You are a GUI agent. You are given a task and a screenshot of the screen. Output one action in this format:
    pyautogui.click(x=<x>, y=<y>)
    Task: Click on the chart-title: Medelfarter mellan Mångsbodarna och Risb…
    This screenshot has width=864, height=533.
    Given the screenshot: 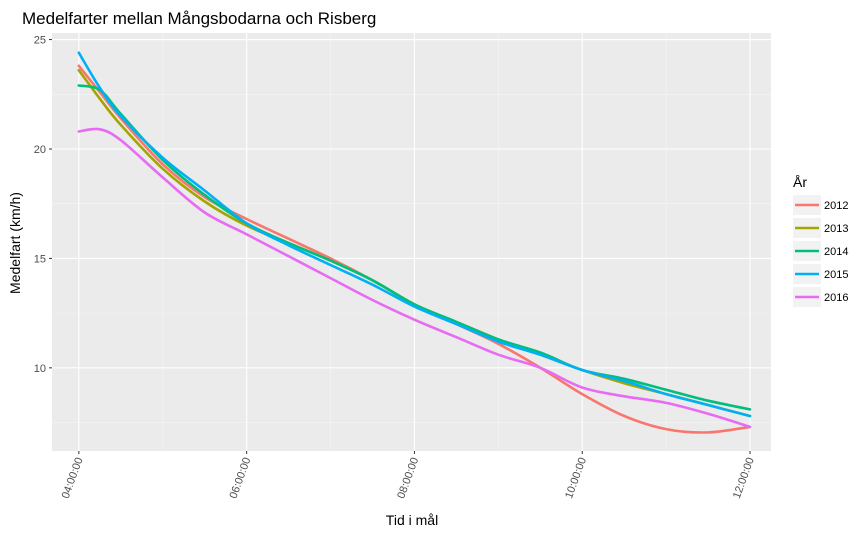 What is the action you would take?
    pyautogui.click(x=199, y=18)
    